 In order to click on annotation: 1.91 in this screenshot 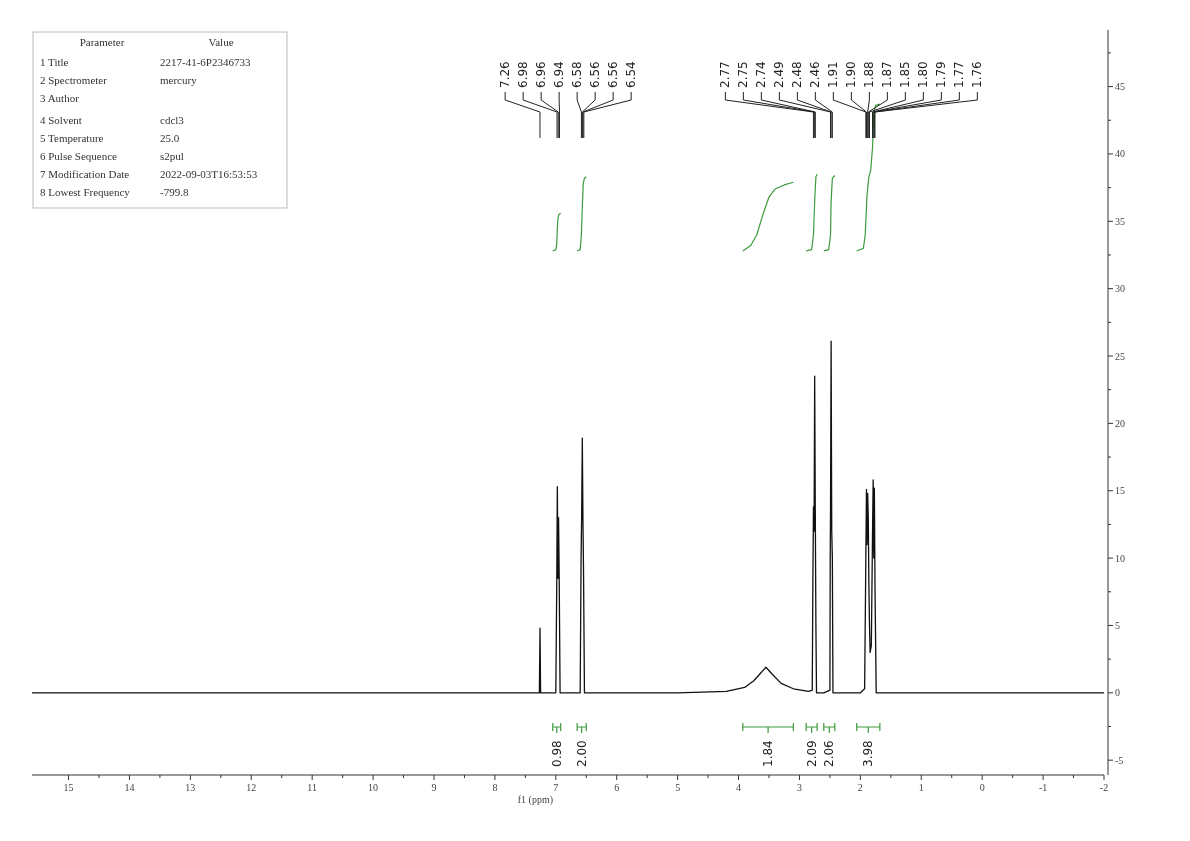, I will do `click(833, 74)`.